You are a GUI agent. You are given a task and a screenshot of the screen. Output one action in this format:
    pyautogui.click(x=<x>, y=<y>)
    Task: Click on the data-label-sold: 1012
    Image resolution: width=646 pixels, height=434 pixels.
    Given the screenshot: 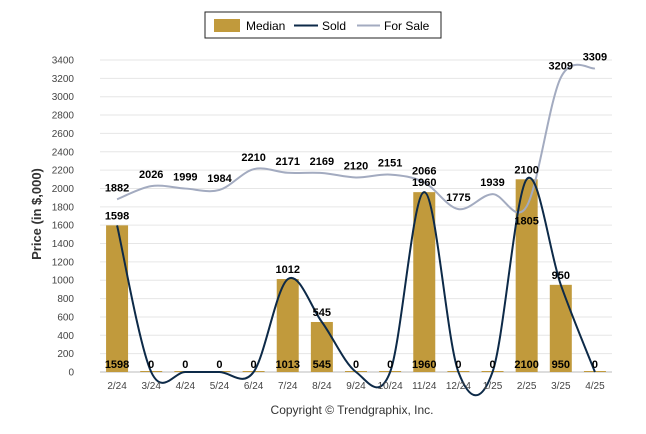 What is the action you would take?
    pyautogui.click(x=287, y=270)
    